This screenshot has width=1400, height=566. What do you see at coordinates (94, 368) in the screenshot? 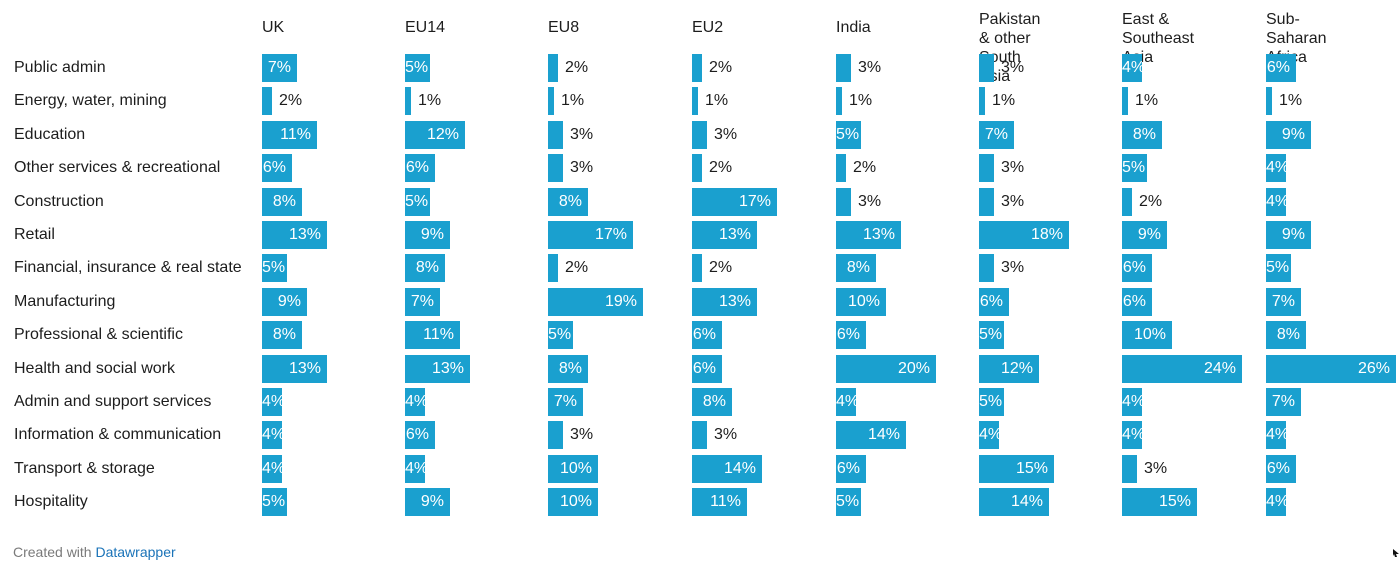
I see `category-label: Health and social work` at bounding box center [94, 368].